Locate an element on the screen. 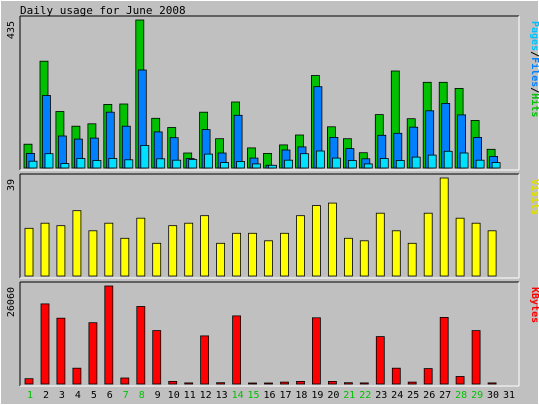 The image size is (539, 405). x-tick-label-28: 28 is located at coordinates (461, 395).